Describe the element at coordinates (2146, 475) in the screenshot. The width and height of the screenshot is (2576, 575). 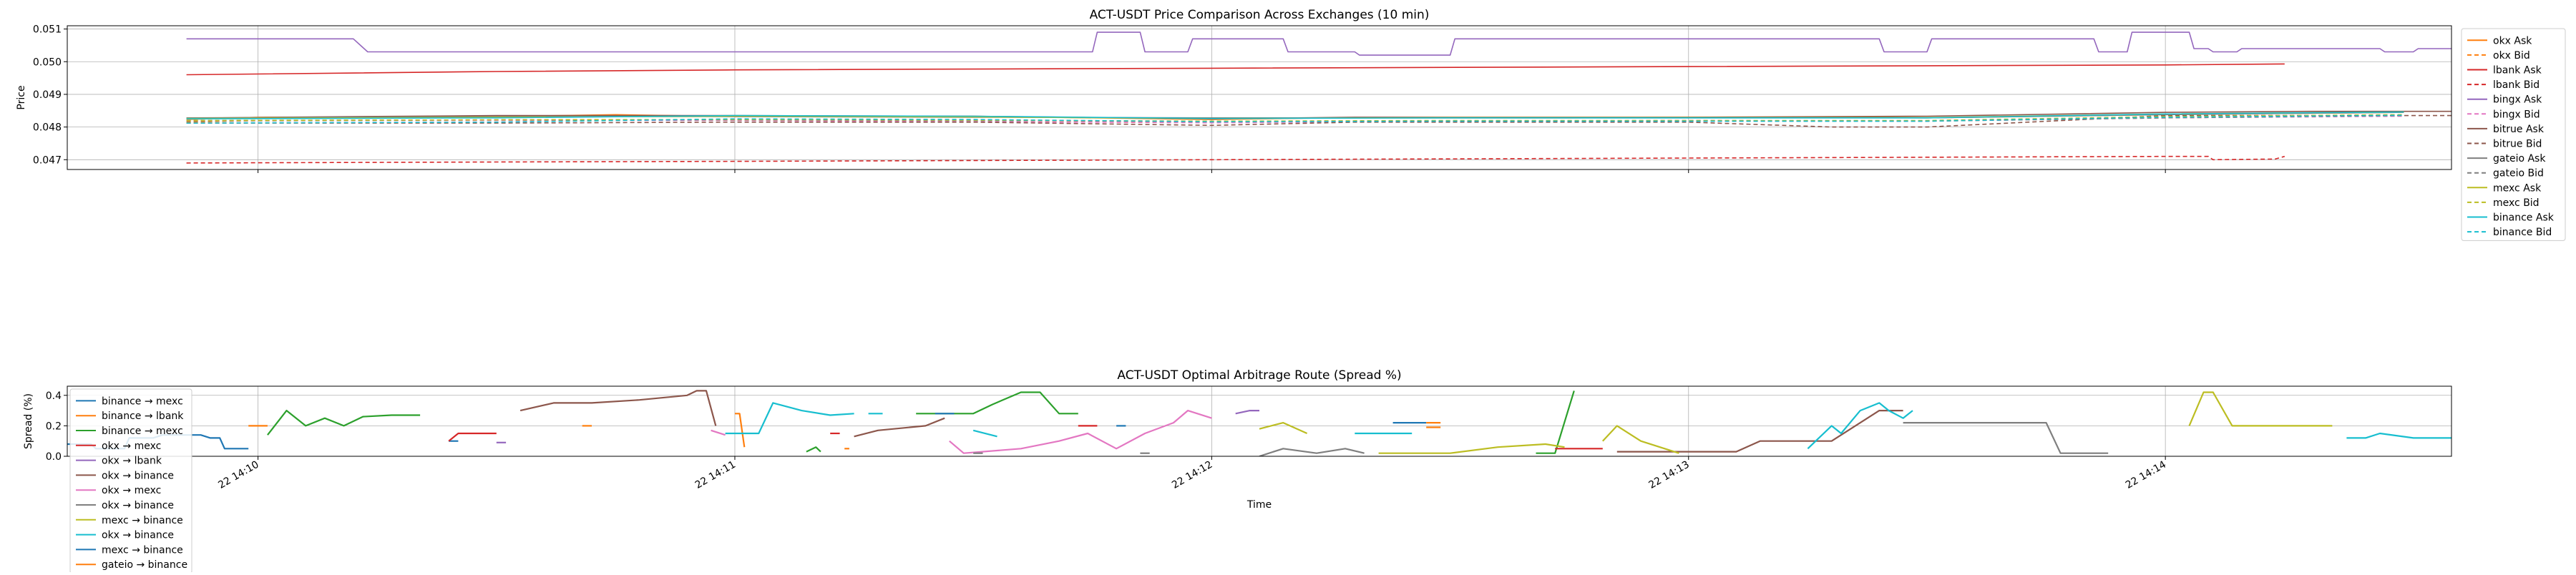
I see `x-tick-label: 22 14:14` at that location.